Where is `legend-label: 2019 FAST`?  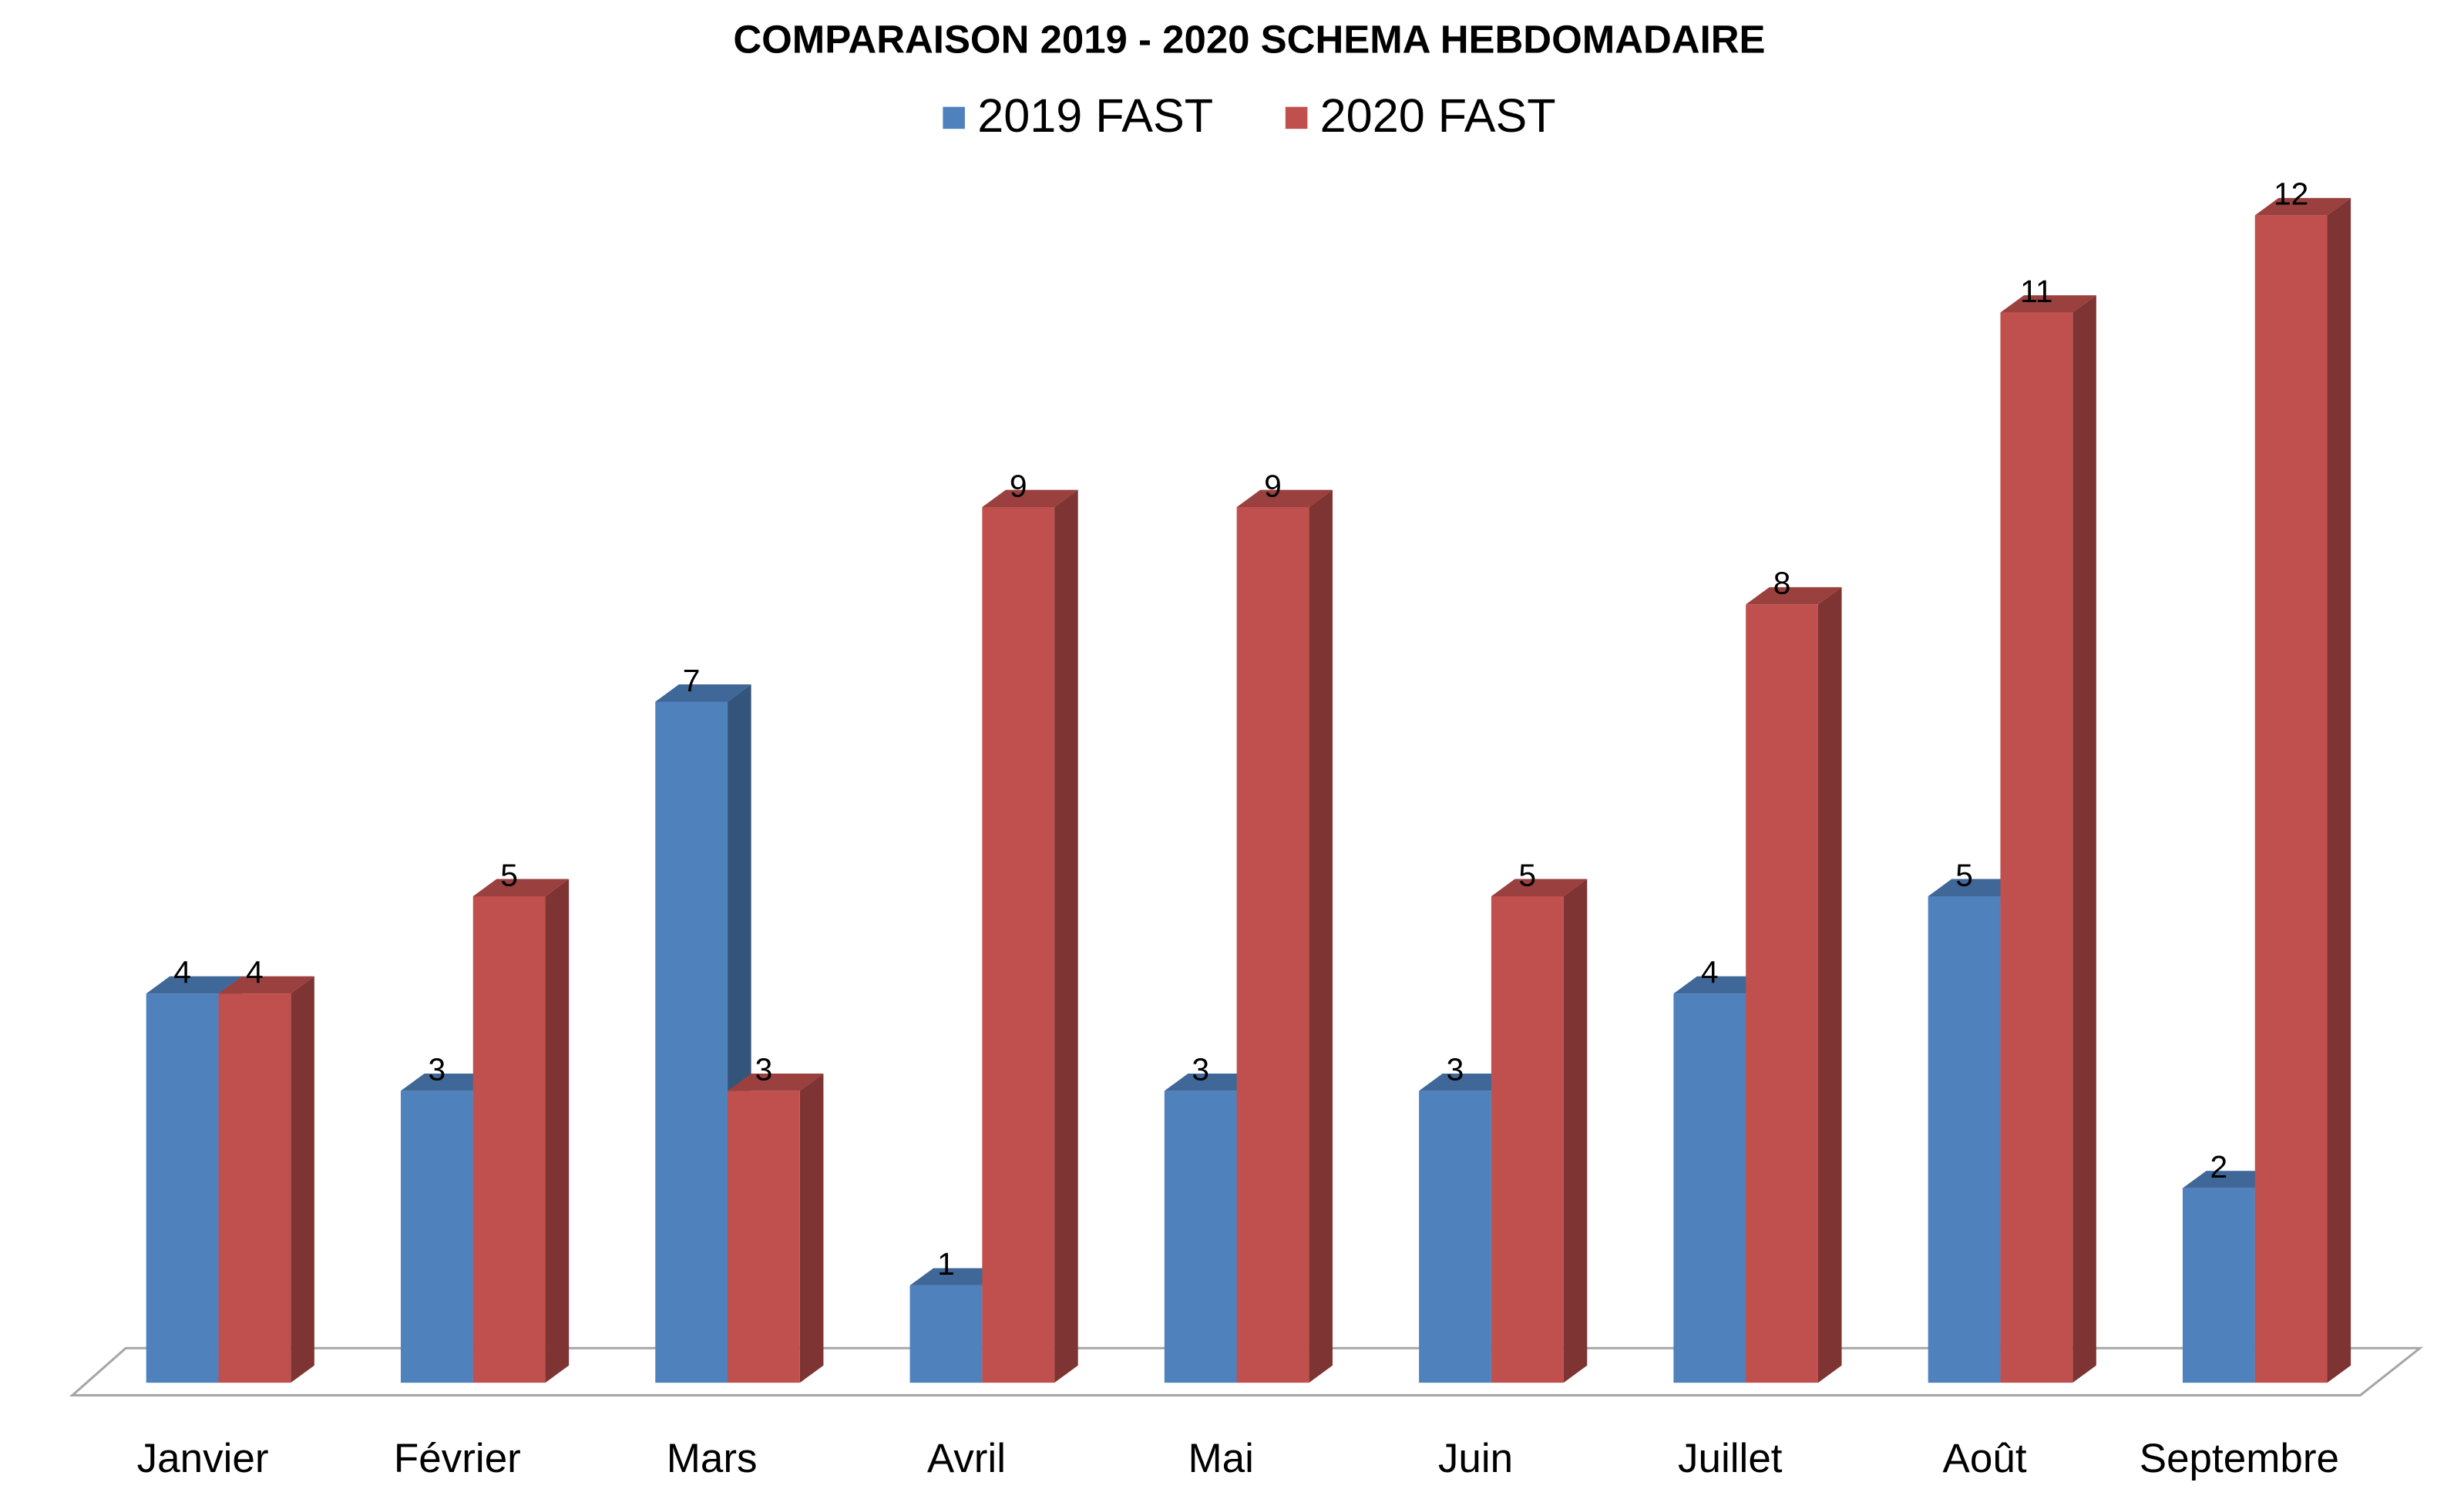
legend-label: 2019 FAST is located at coordinates (1095, 115).